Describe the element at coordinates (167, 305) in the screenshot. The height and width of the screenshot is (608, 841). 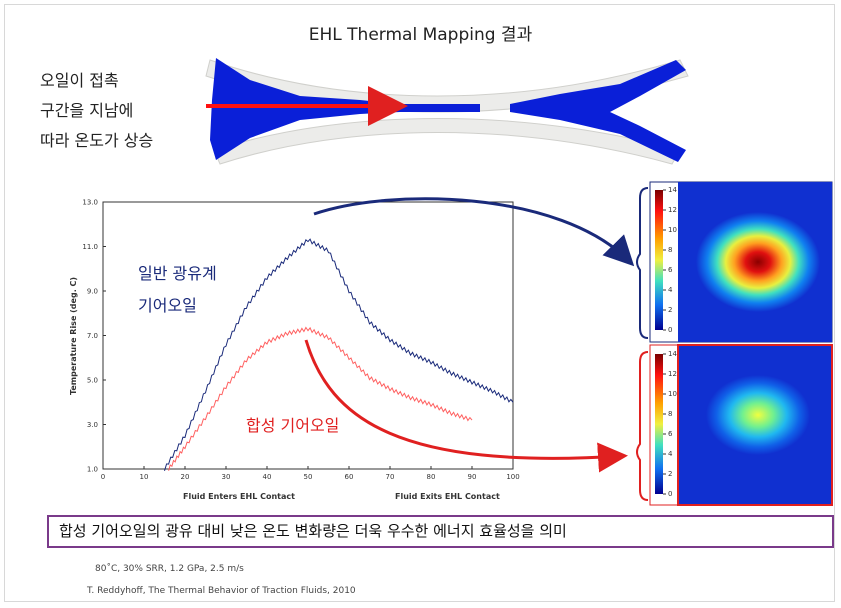
I see `general-oil-label-line: 기어오일` at that location.